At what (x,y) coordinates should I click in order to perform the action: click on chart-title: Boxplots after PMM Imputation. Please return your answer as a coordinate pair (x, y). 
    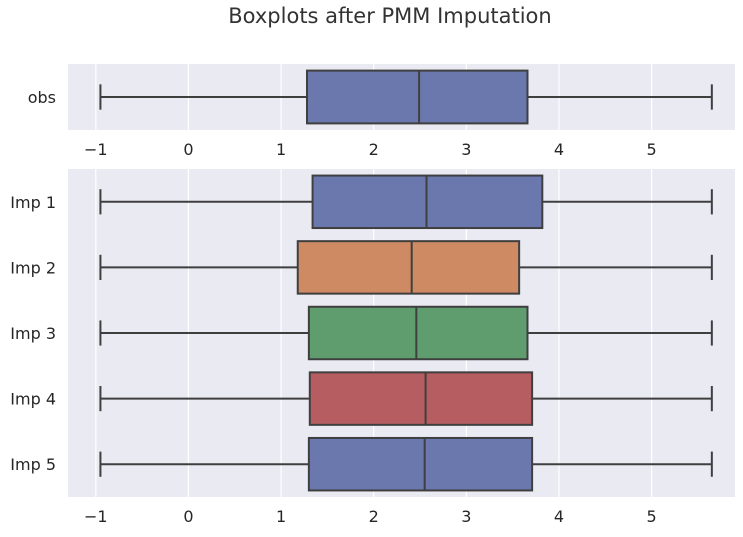
    Looking at the image, I should click on (389, 16).